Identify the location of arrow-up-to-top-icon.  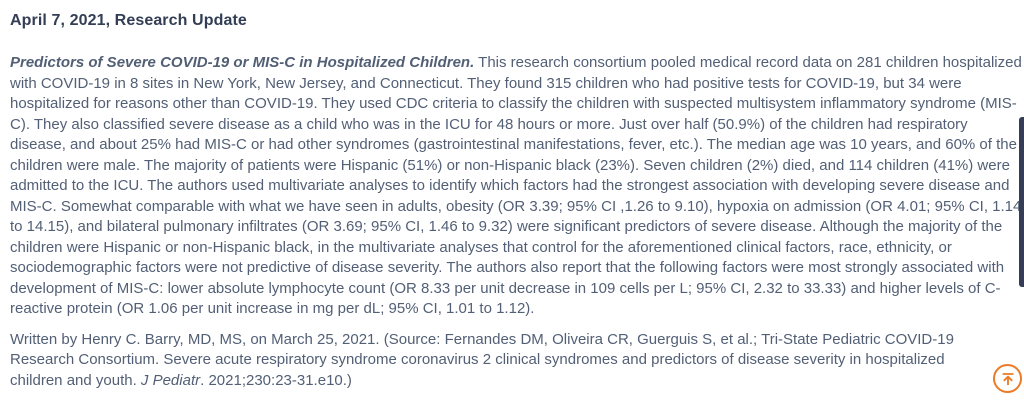
(1008, 379).